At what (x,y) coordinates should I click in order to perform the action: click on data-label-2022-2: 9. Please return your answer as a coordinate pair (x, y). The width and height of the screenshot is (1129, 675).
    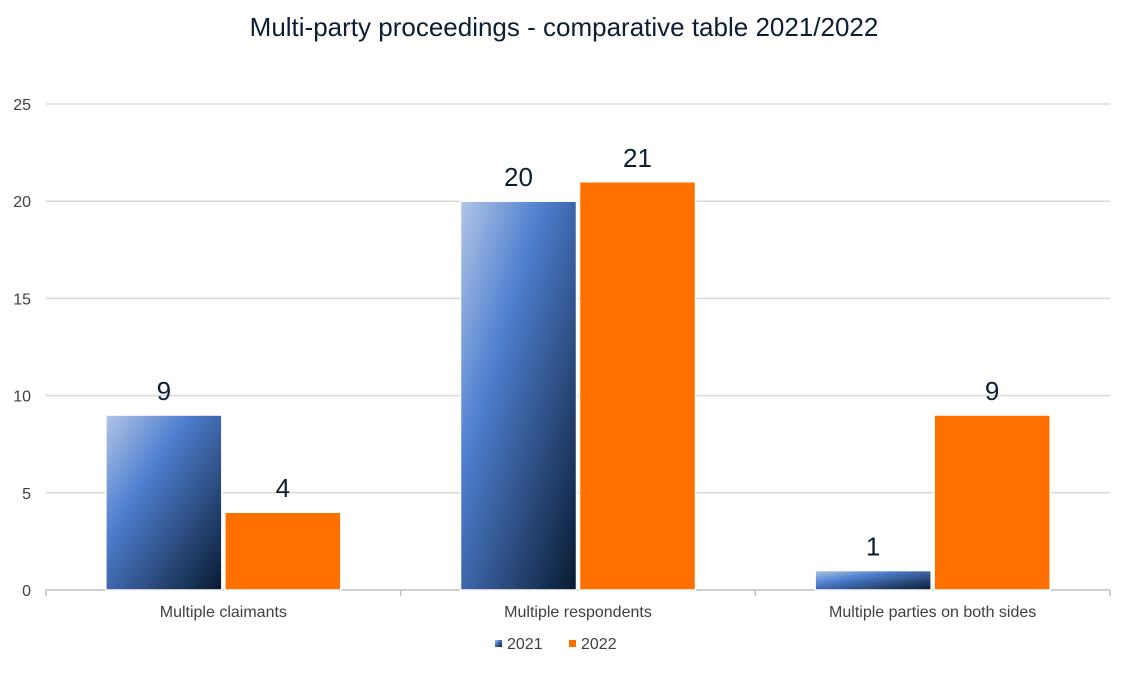
    Looking at the image, I should click on (992, 391).